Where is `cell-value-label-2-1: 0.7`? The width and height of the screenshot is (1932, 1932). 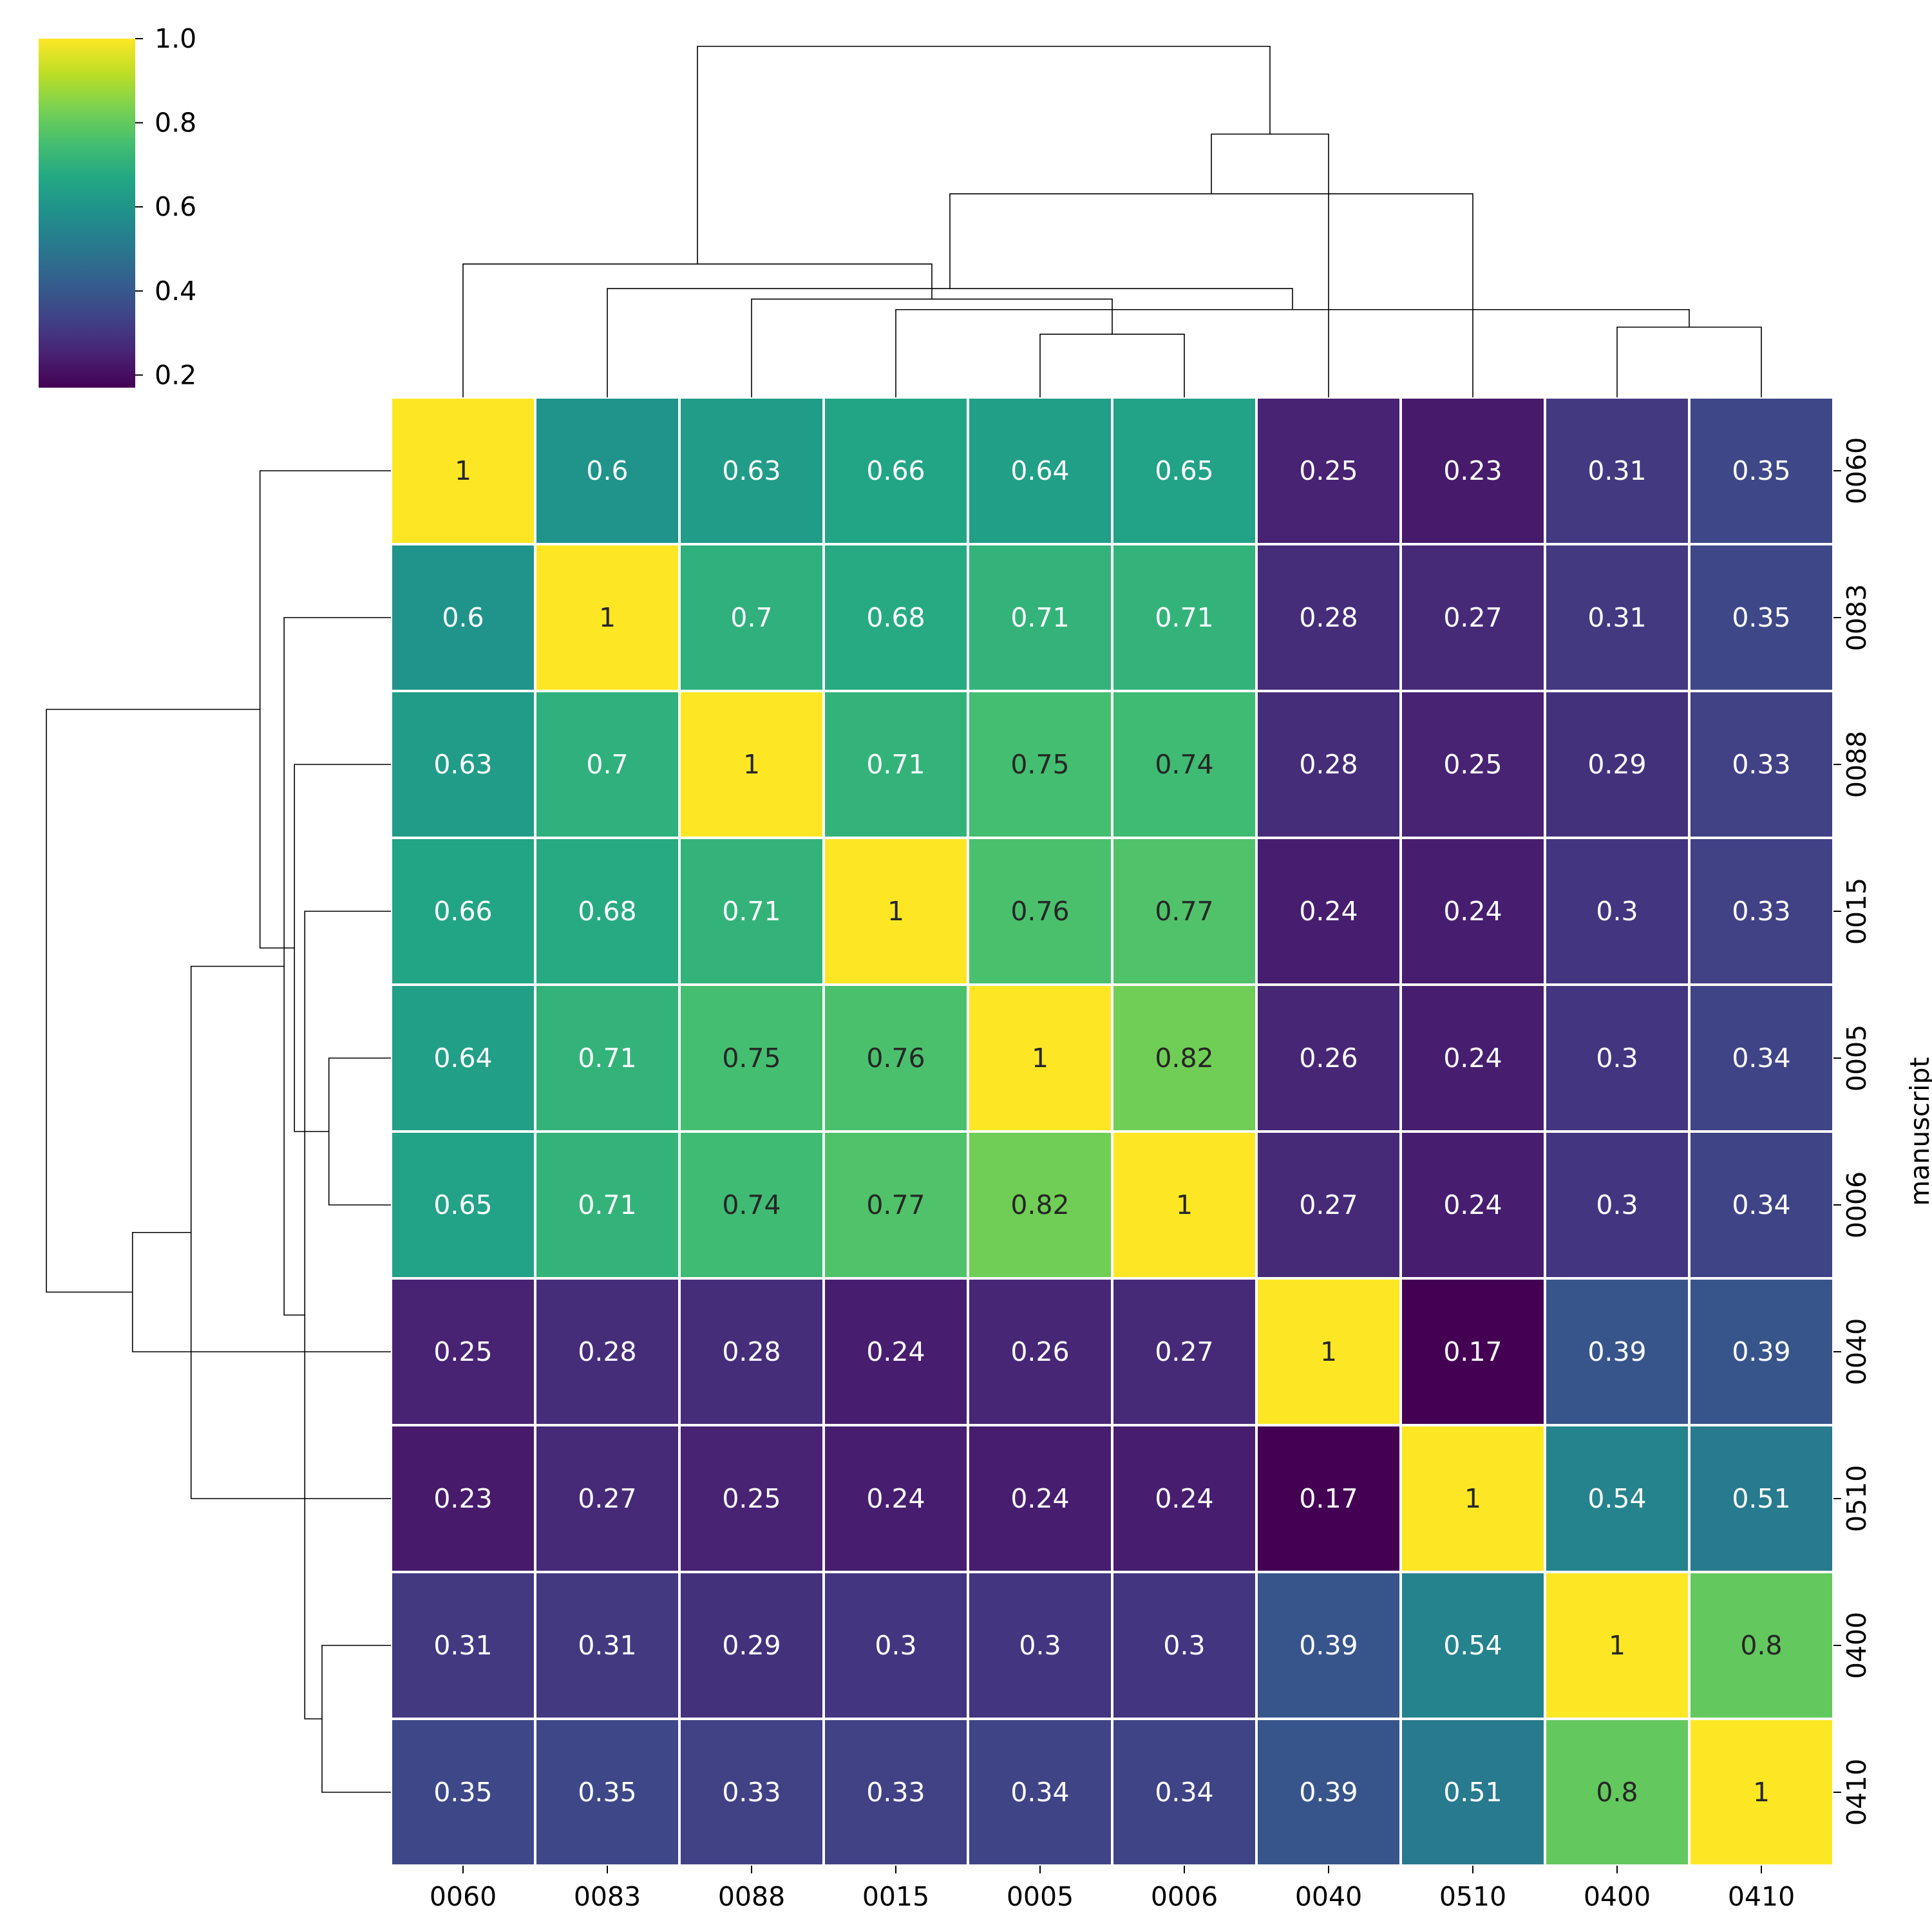
cell-value-label-2-1: 0.7 is located at coordinates (607, 764).